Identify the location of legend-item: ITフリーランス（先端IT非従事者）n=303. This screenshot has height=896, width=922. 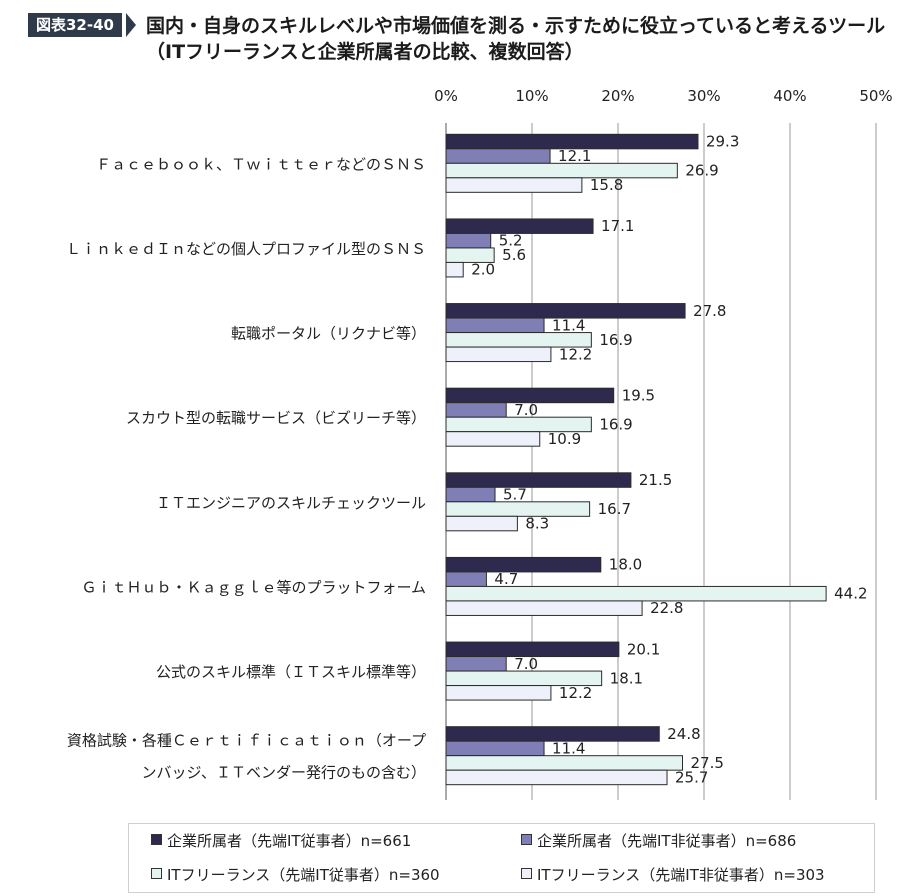
(673, 875).